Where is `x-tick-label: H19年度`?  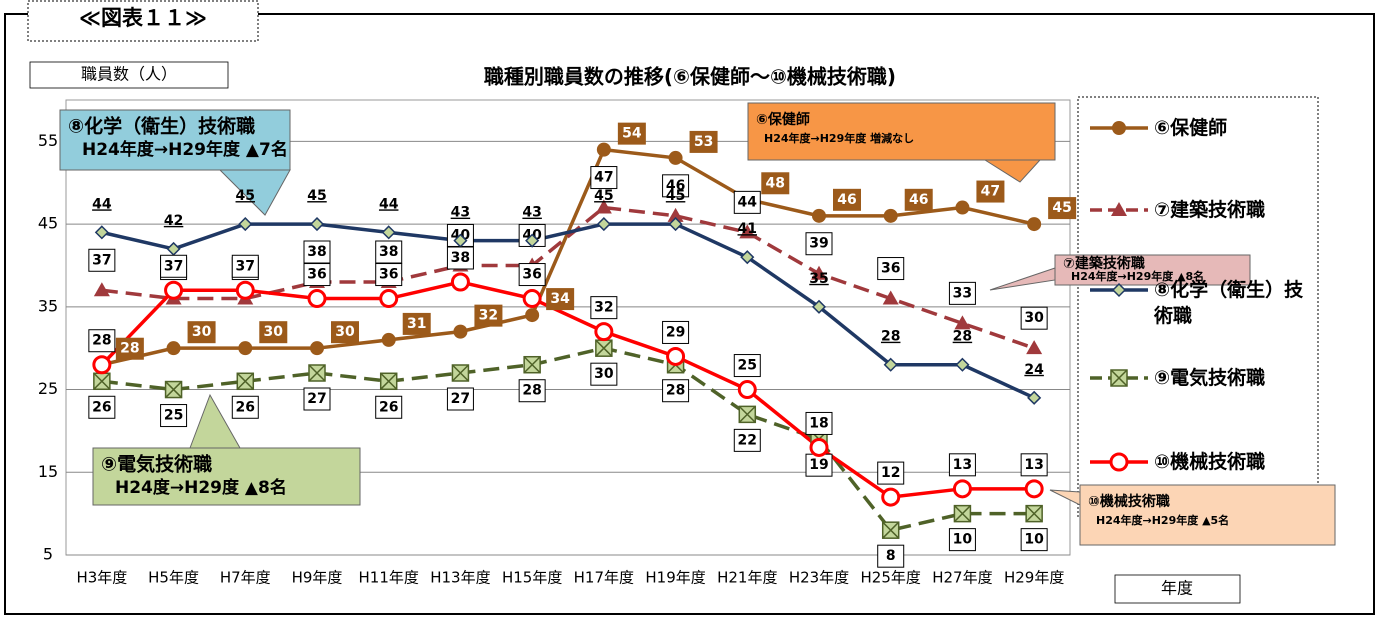 x-tick-label: H19年度 is located at coordinates (675, 578).